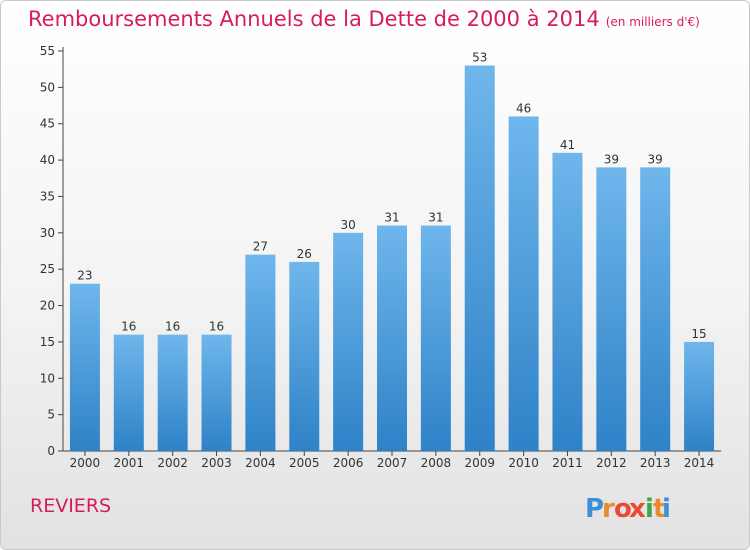 The image size is (750, 550). What do you see at coordinates (348, 341) in the screenshot?
I see `bar-2006` at bounding box center [348, 341].